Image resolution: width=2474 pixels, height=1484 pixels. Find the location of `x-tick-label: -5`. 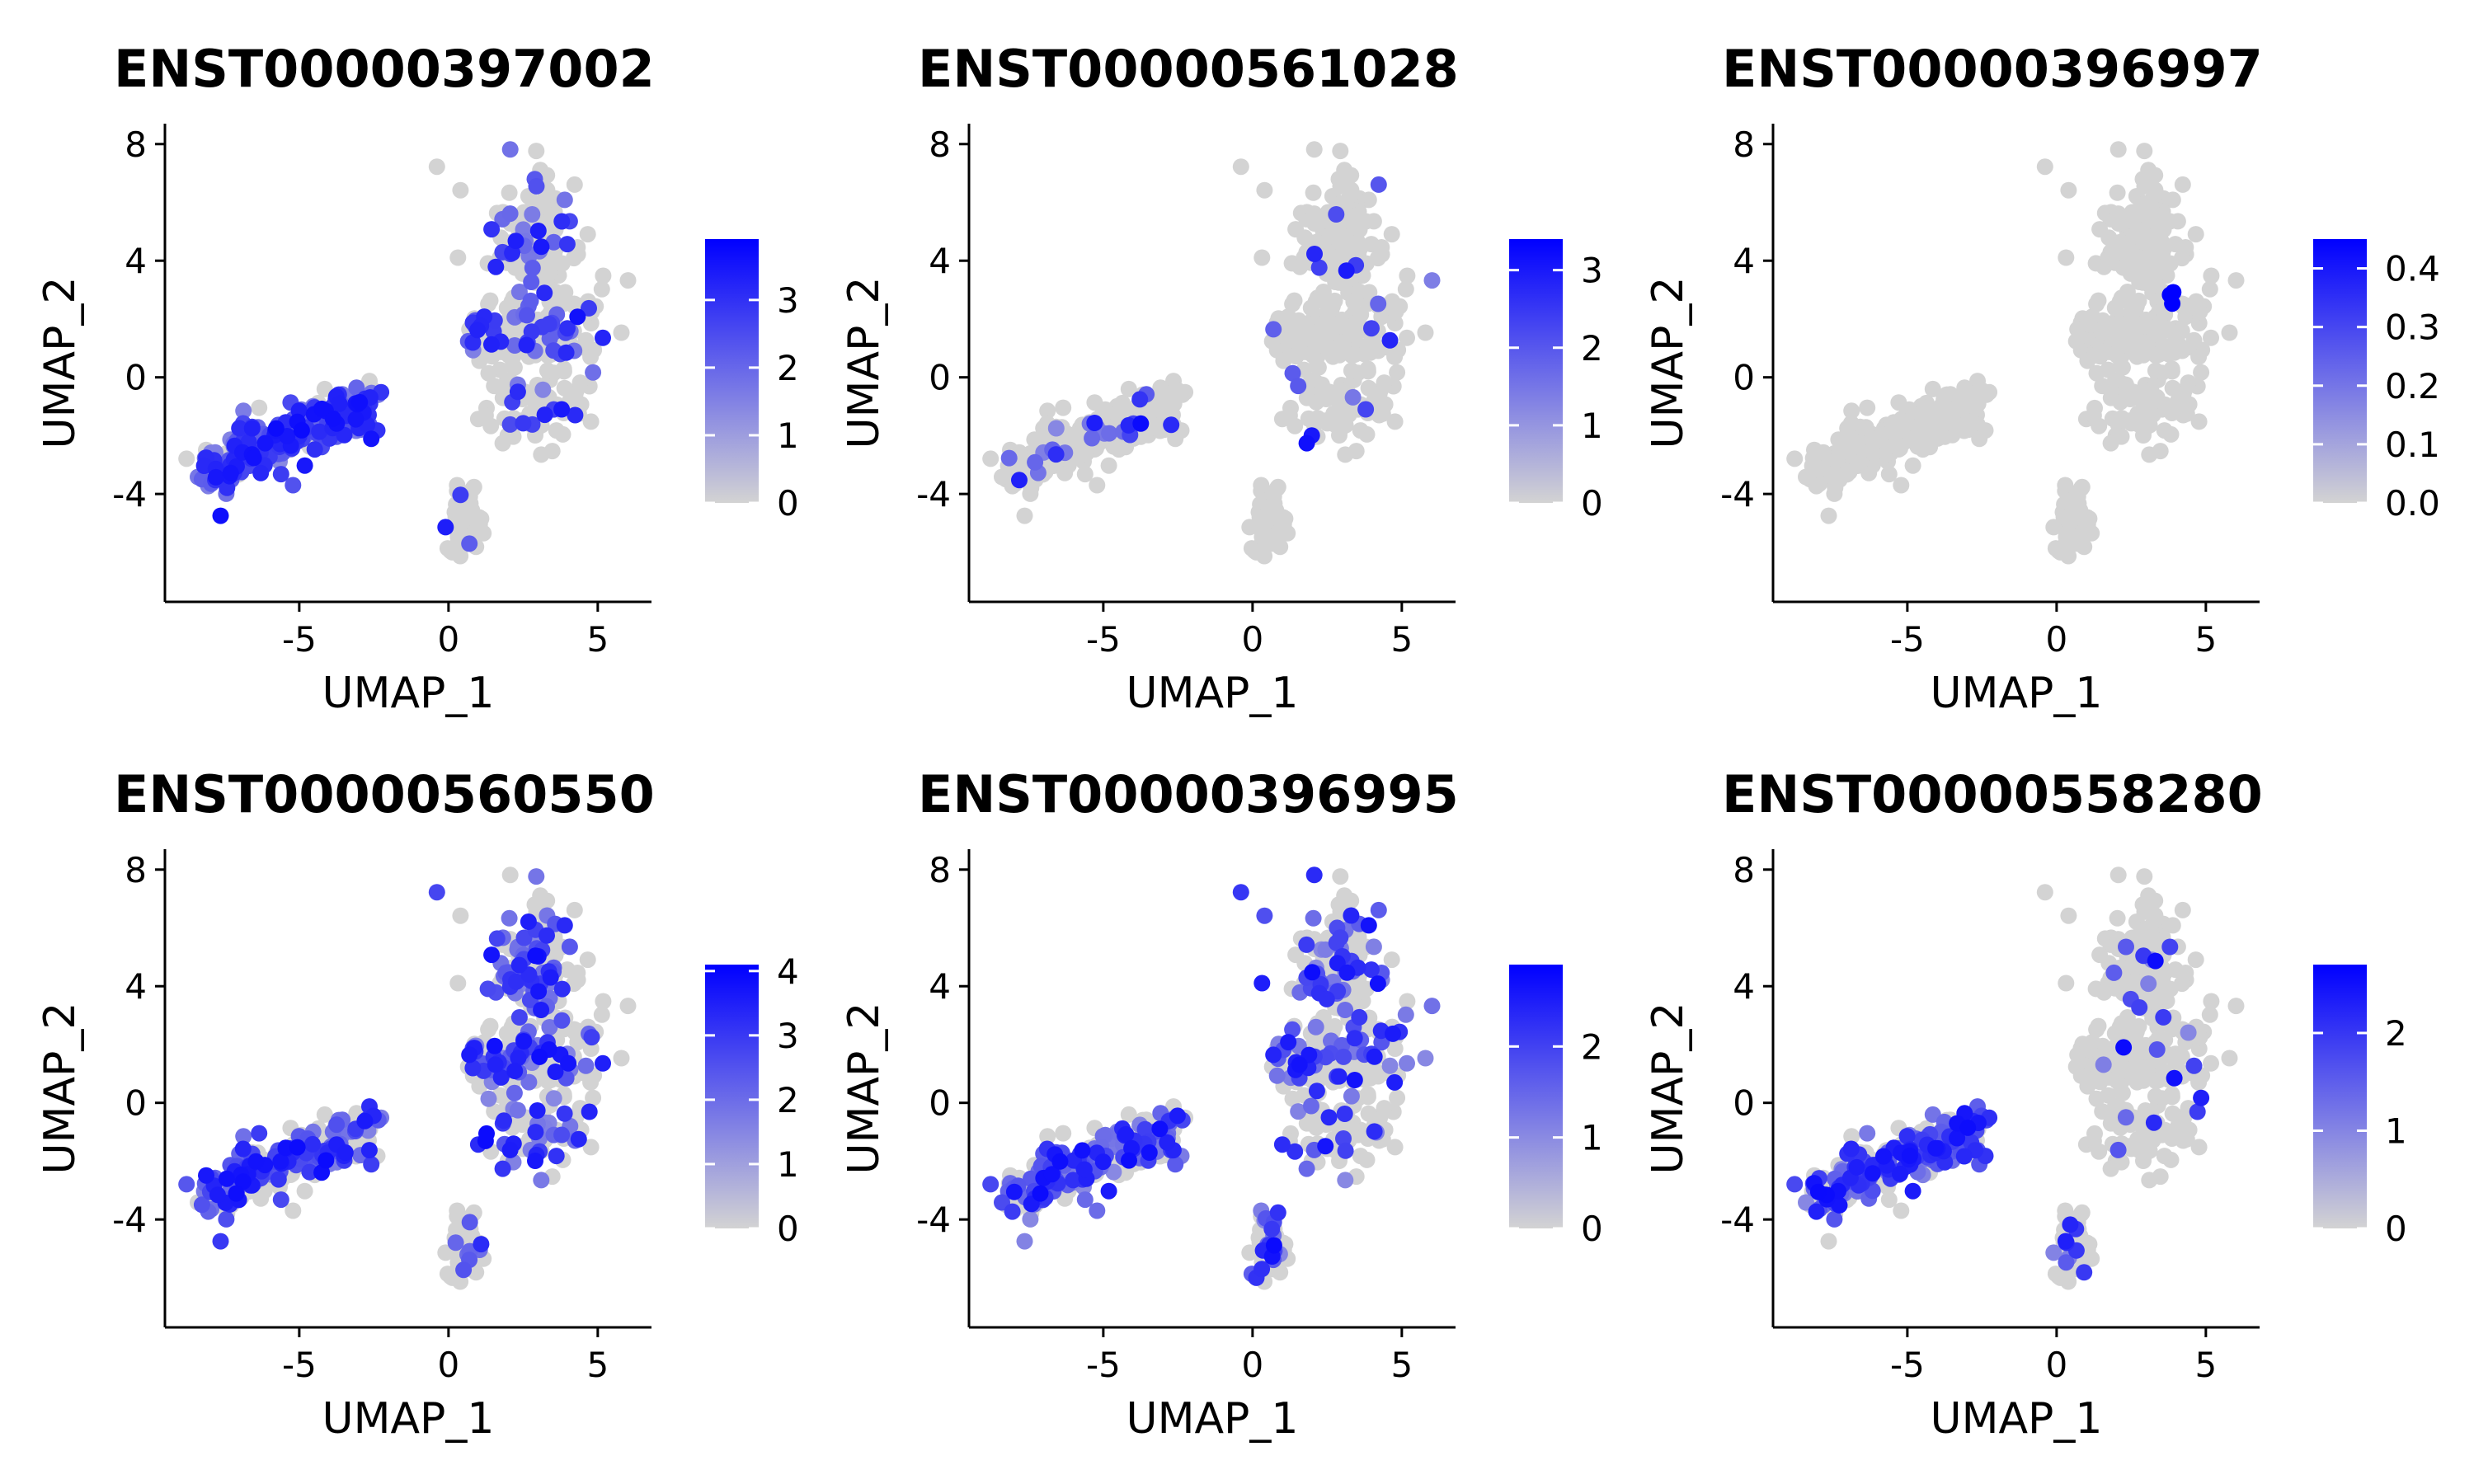

x-tick-label: -5 is located at coordinates (299, 639).